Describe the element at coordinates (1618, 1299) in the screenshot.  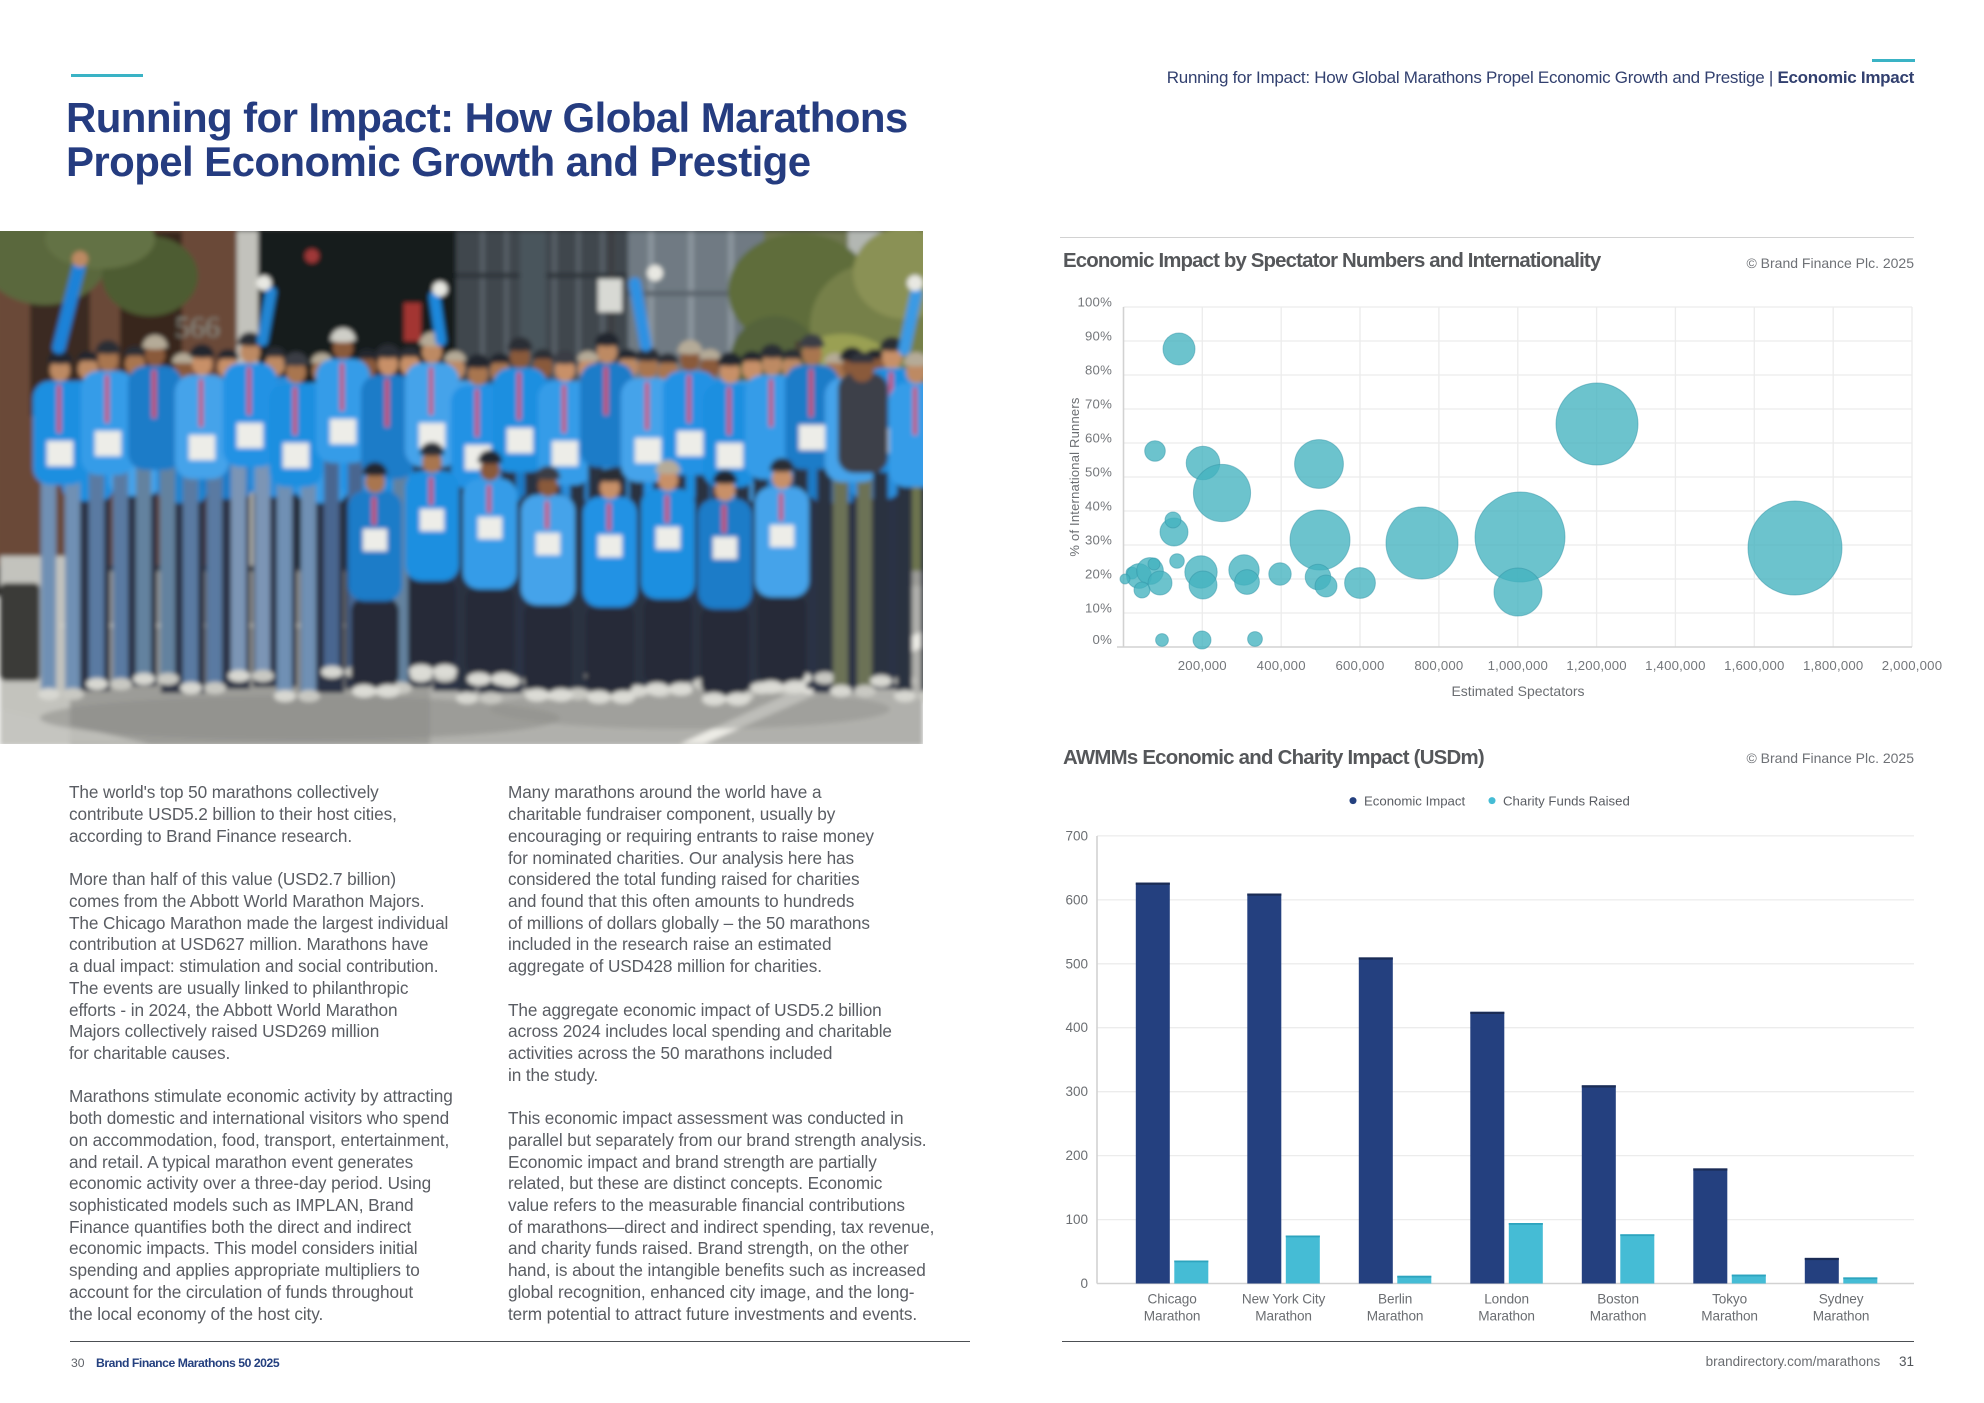
I see `svg-text: Boston` at that location.